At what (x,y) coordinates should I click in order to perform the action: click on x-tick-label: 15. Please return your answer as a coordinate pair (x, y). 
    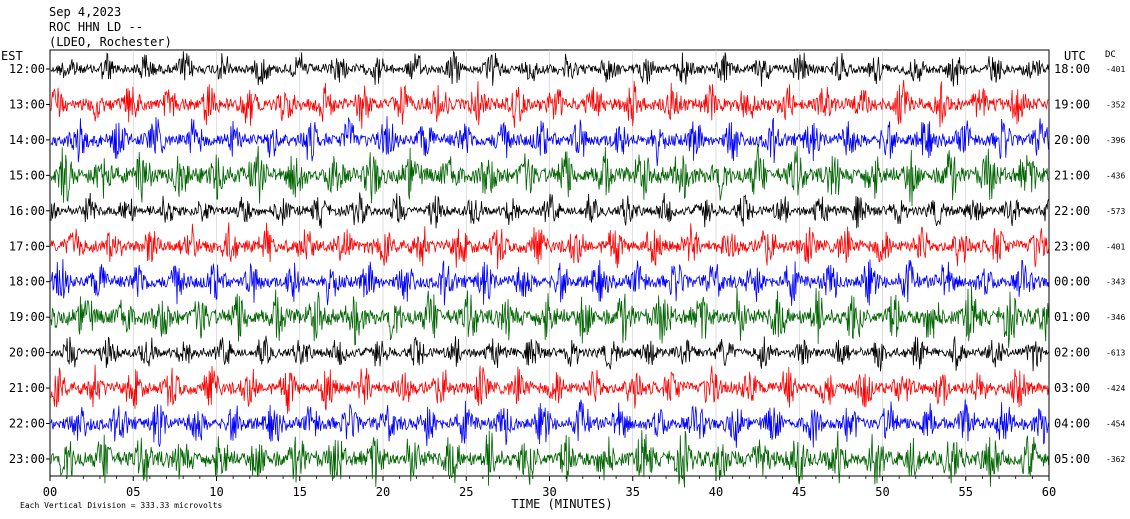
    Looking at the image, I should click on (300, 492).